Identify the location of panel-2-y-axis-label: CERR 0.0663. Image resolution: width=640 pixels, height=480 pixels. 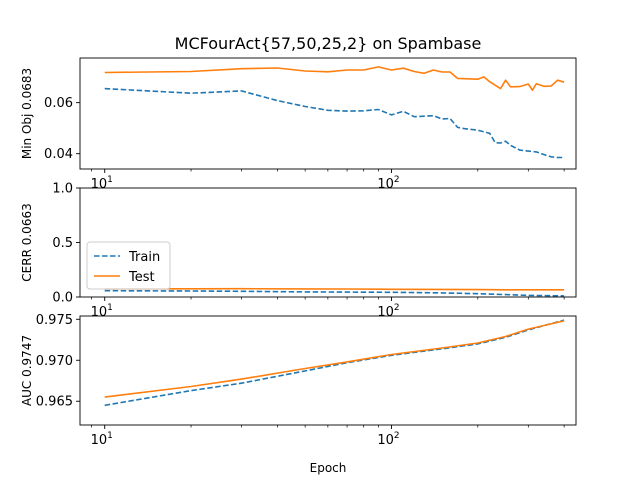
(27, 242).